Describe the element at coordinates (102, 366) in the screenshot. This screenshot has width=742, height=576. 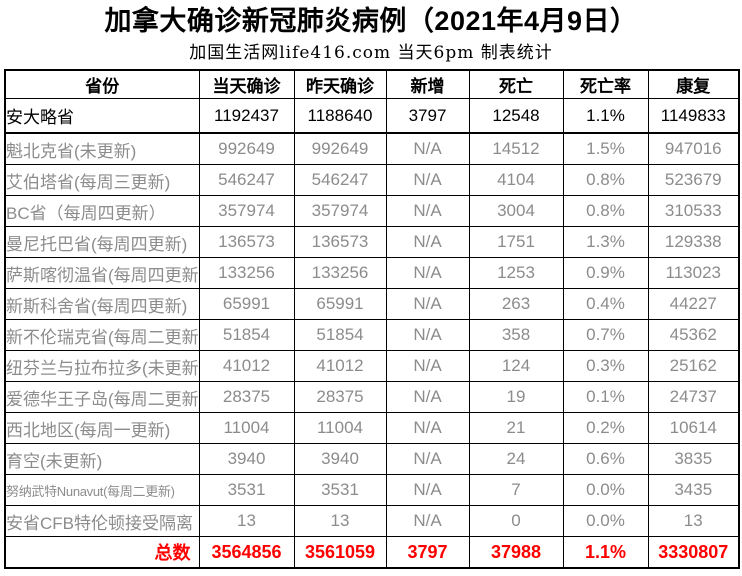
I see `province-cell: 纽芬兰与拉布拉多(未更新)` at that location.